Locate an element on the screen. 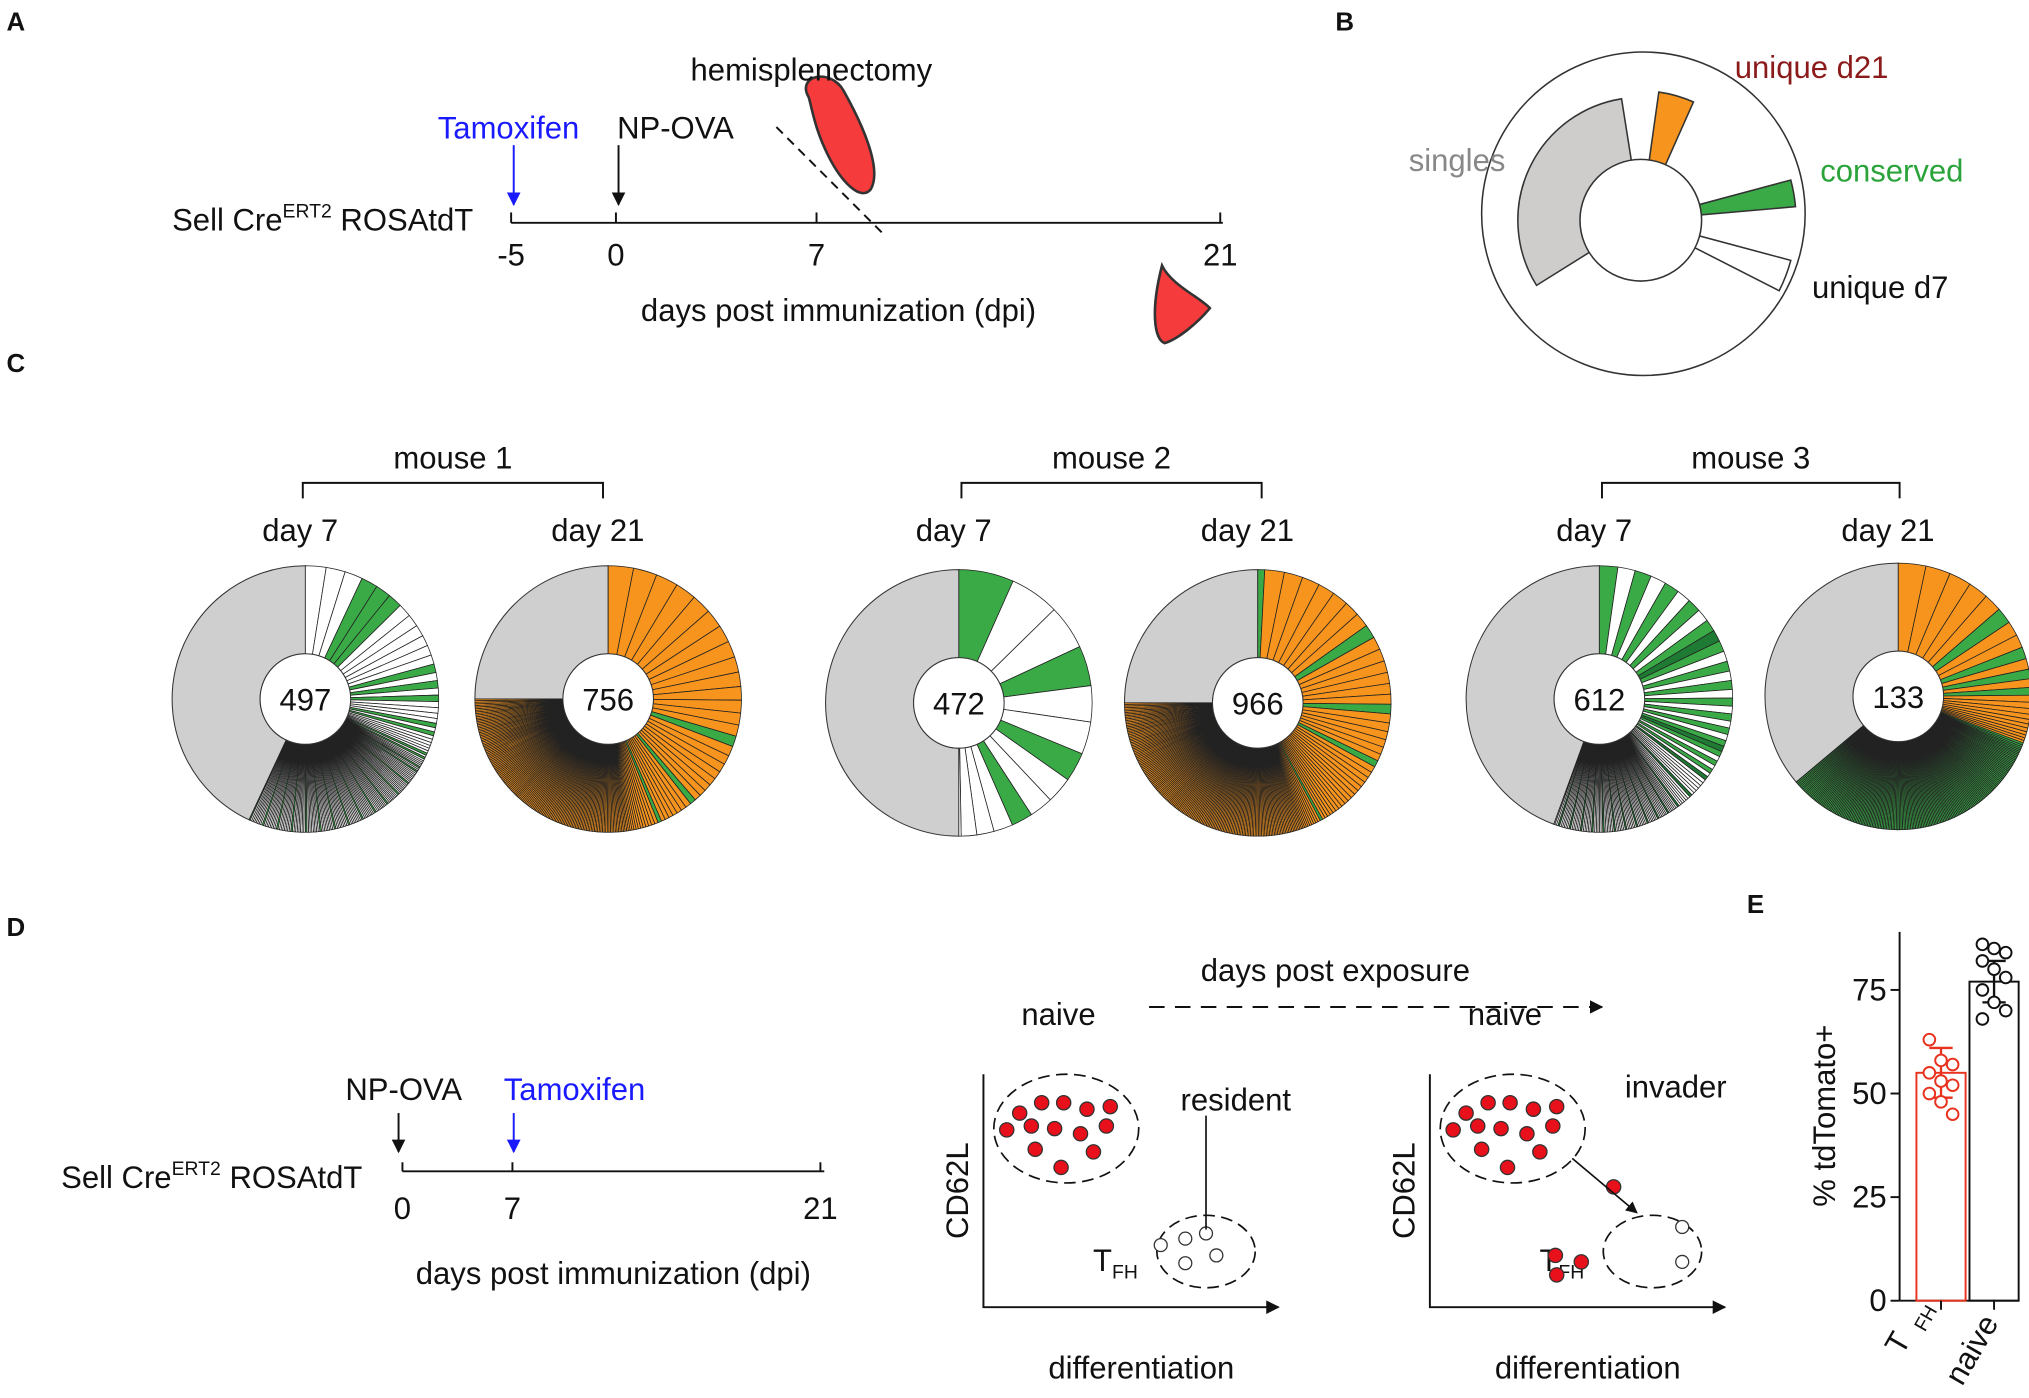 Image resolution: width=2029 pixels, height=1398 pixels. y-tick-label: 50 is located at coordinates (1869, 1093).